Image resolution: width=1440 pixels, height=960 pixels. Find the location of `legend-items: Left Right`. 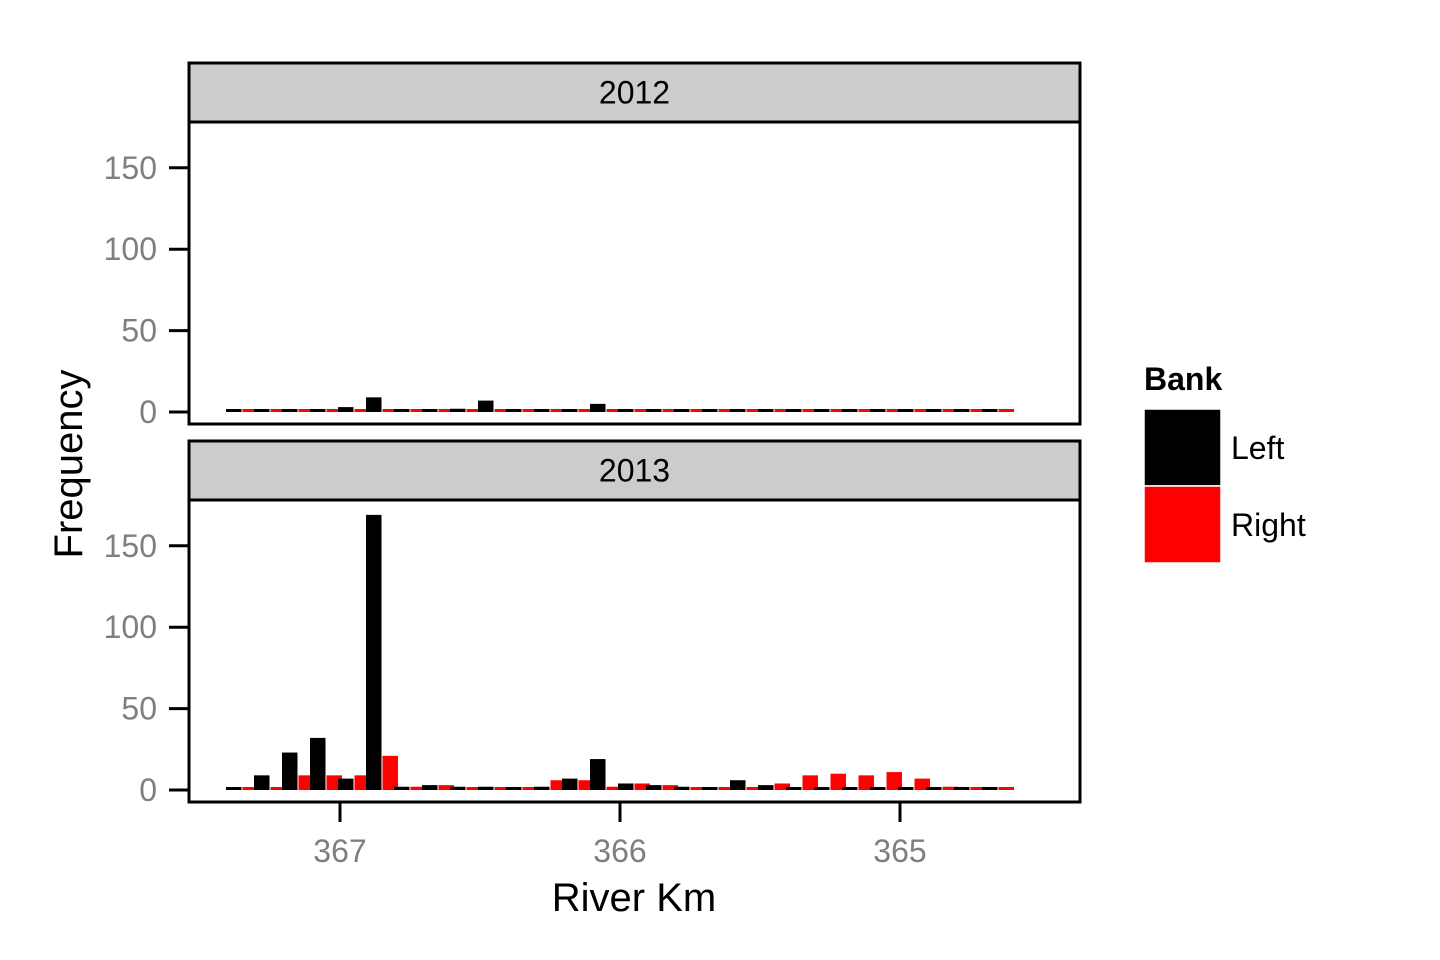

legend-items: Left Right is located at coordinates (1224, 486).